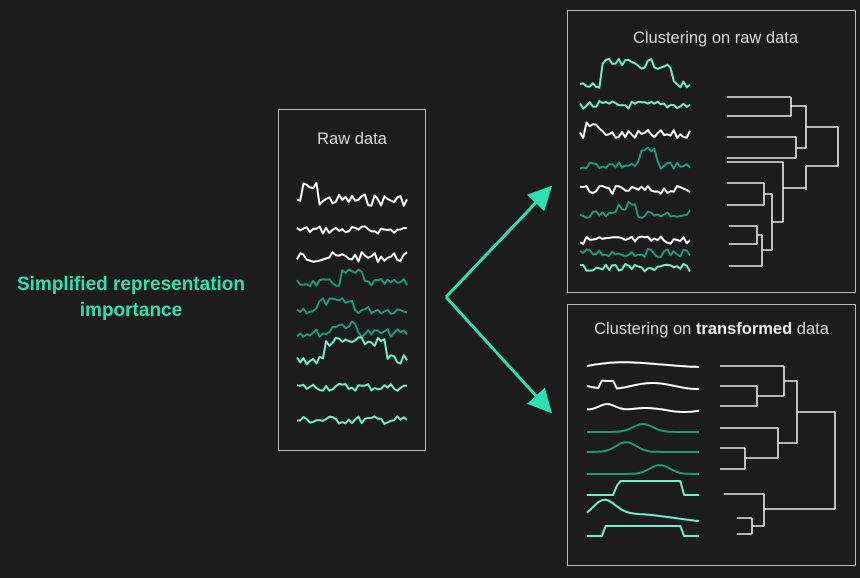 This screenshot has height=578, width=860. What do you see at coordinates (715, 38) in the screenshot?
I see `cluster-raw-title: Clustering on raw data` at bounding box center [715, 38].